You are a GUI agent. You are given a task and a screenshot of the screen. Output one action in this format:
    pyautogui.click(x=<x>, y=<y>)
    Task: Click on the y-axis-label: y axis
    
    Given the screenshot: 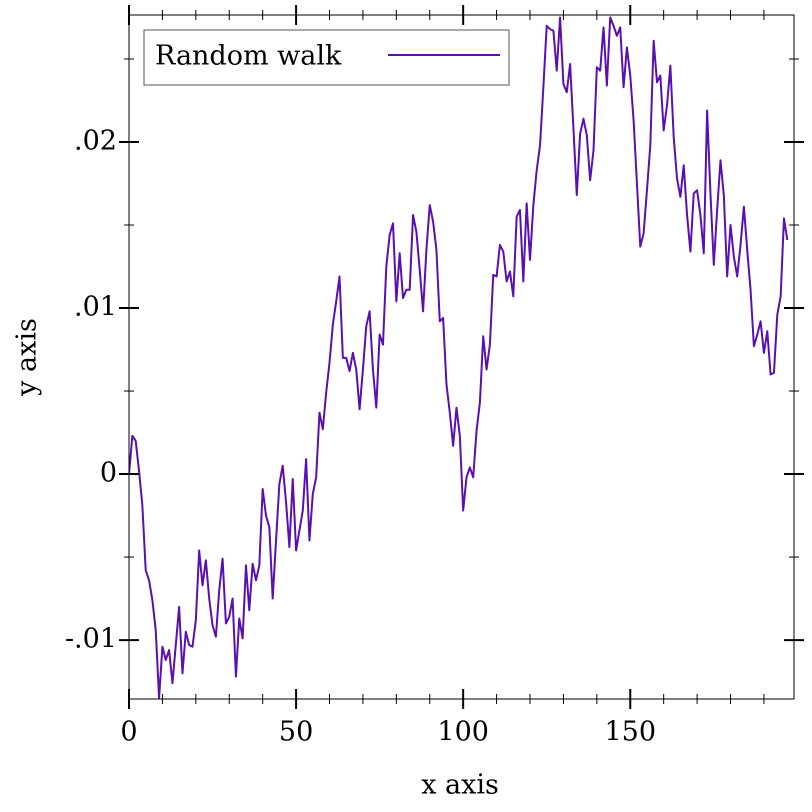 What is the action you would take?
    pyautogui.click(x=27, y=357)
    